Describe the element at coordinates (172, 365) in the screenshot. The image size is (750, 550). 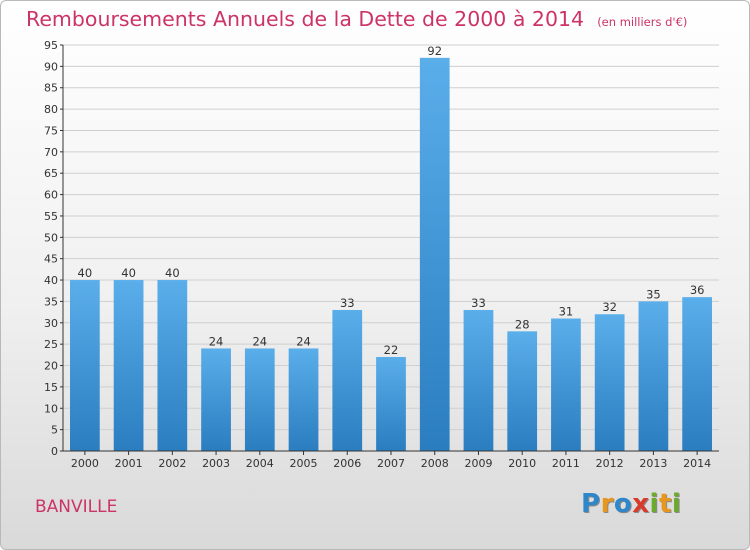
I see `bar-2002` at that location.